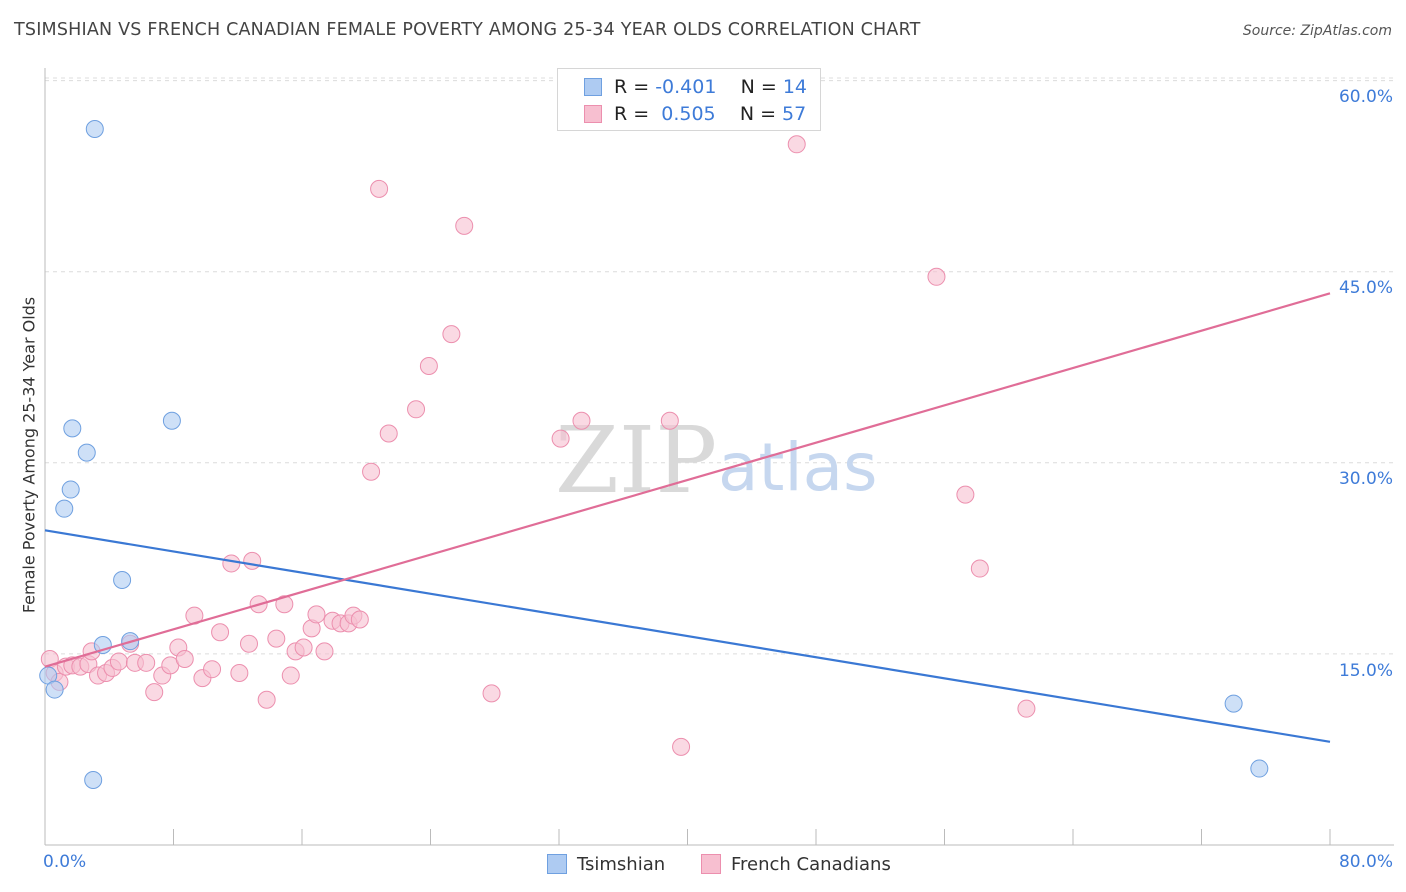  I want to click on series-legend: Tsimshian French Canadians, so click(703, 864).